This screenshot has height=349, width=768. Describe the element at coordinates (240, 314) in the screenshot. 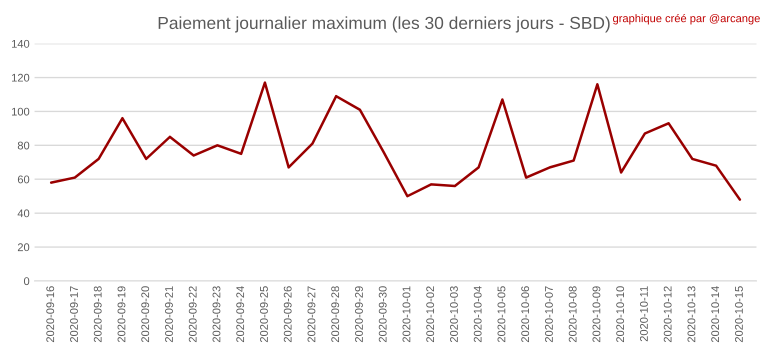

I see `x-tick-label: 2020-09-24` at that location.